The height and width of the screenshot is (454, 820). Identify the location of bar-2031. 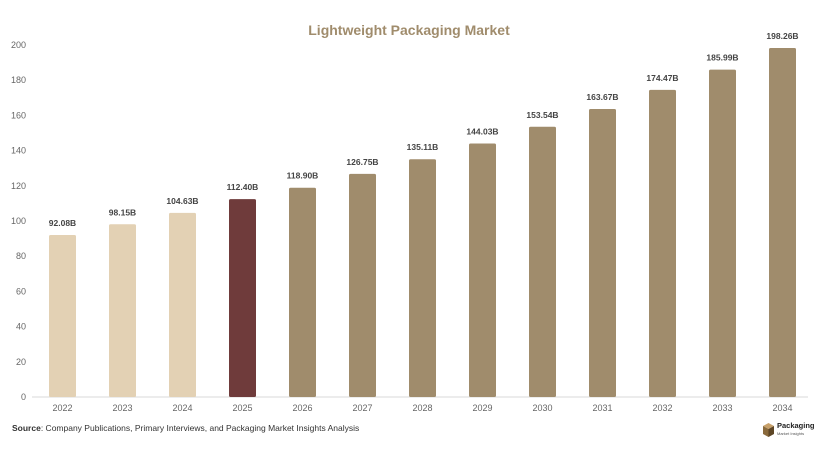
(602, 253).